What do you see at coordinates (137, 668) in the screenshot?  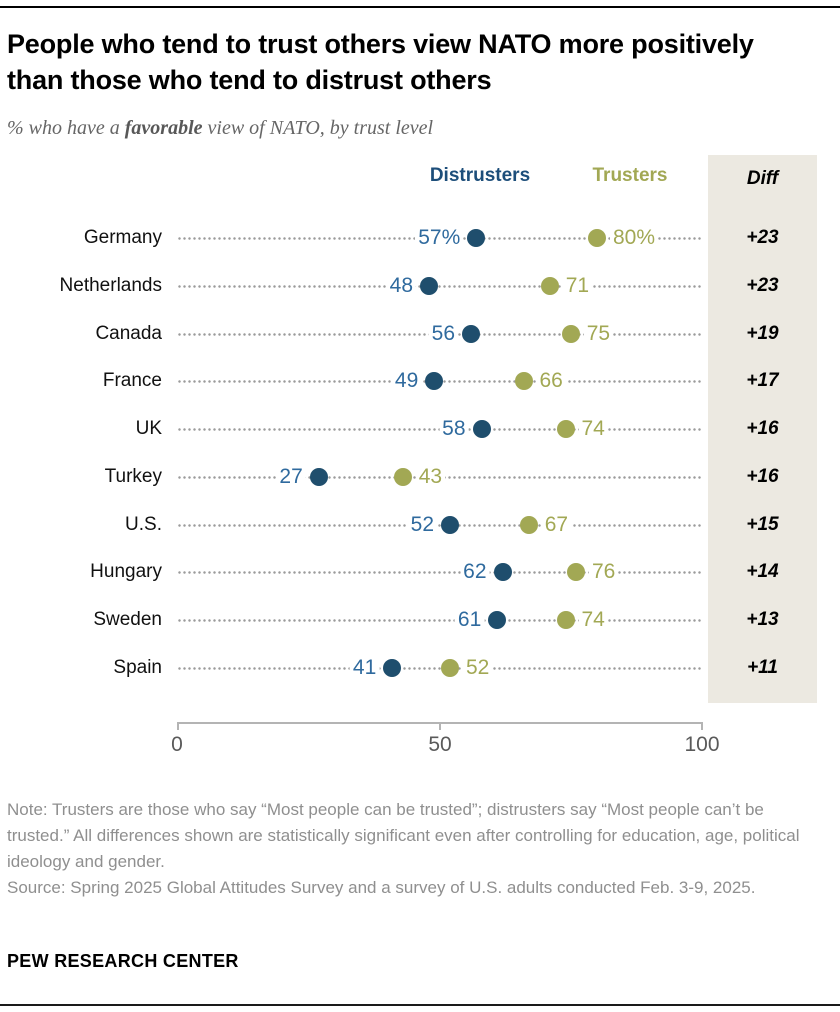 I see `country-label: Spain` at bounding box center [137, 668].